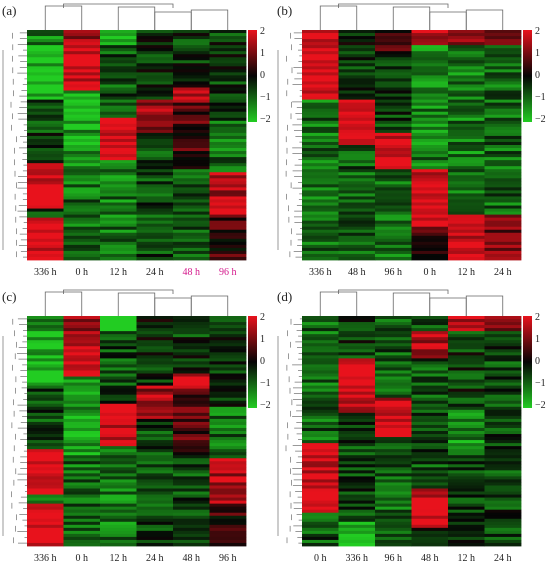 This screenshot has width=550, height=572. I want to click on dendrogram-branch, so click(411, 18).